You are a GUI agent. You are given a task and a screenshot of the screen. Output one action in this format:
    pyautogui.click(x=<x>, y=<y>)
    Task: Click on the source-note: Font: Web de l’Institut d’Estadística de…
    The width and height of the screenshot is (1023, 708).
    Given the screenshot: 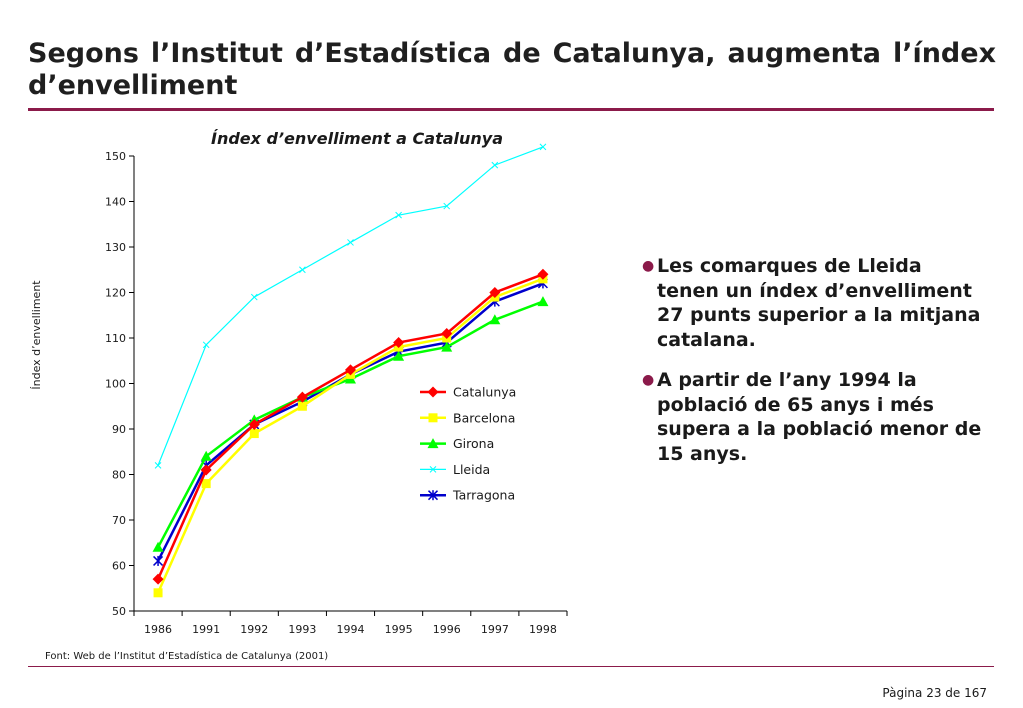 What is the action you would take?
    pyautogui.click(x=187, y=656)
    